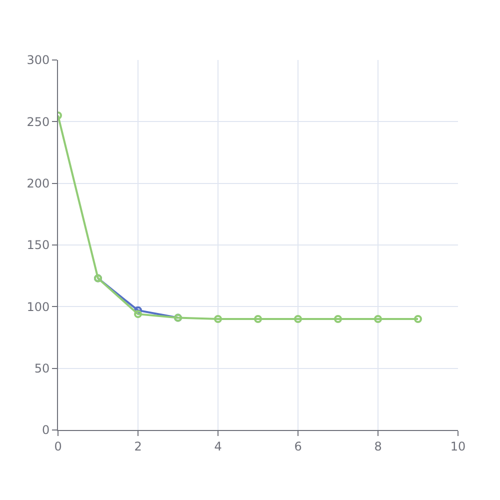 The image size is (500, 500). What do you see at coordinates (138, 446) in the screenshot?
I see `x-tick-label: 2` at bounding box center [138, 446].